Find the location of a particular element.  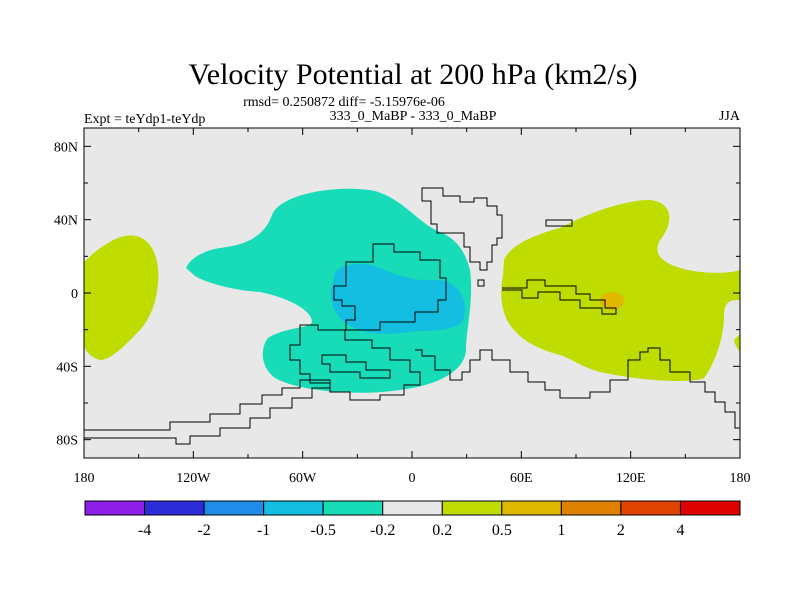

center-label: 333_0_MaBP - 333_0_MaBP is located at coordinates (413, 116).